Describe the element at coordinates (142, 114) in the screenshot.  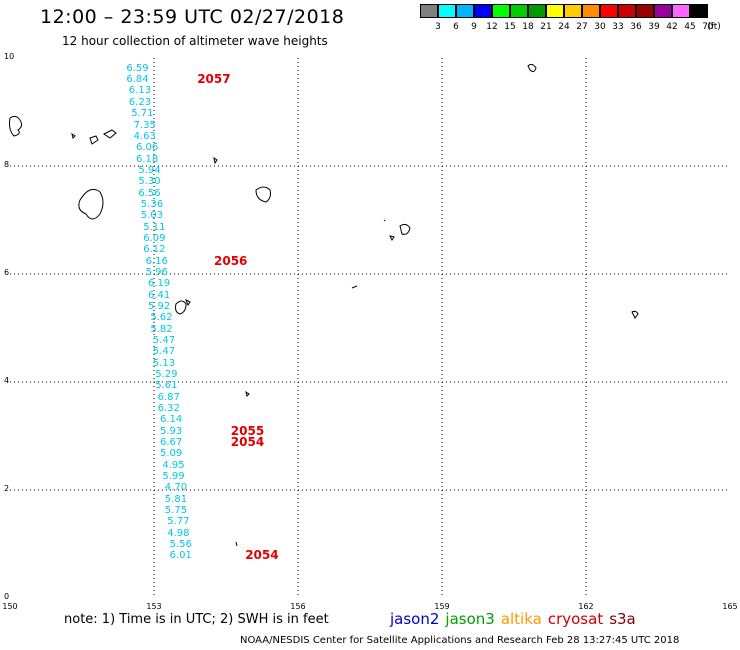
I see `wave-height-label: 5.71` at that location.